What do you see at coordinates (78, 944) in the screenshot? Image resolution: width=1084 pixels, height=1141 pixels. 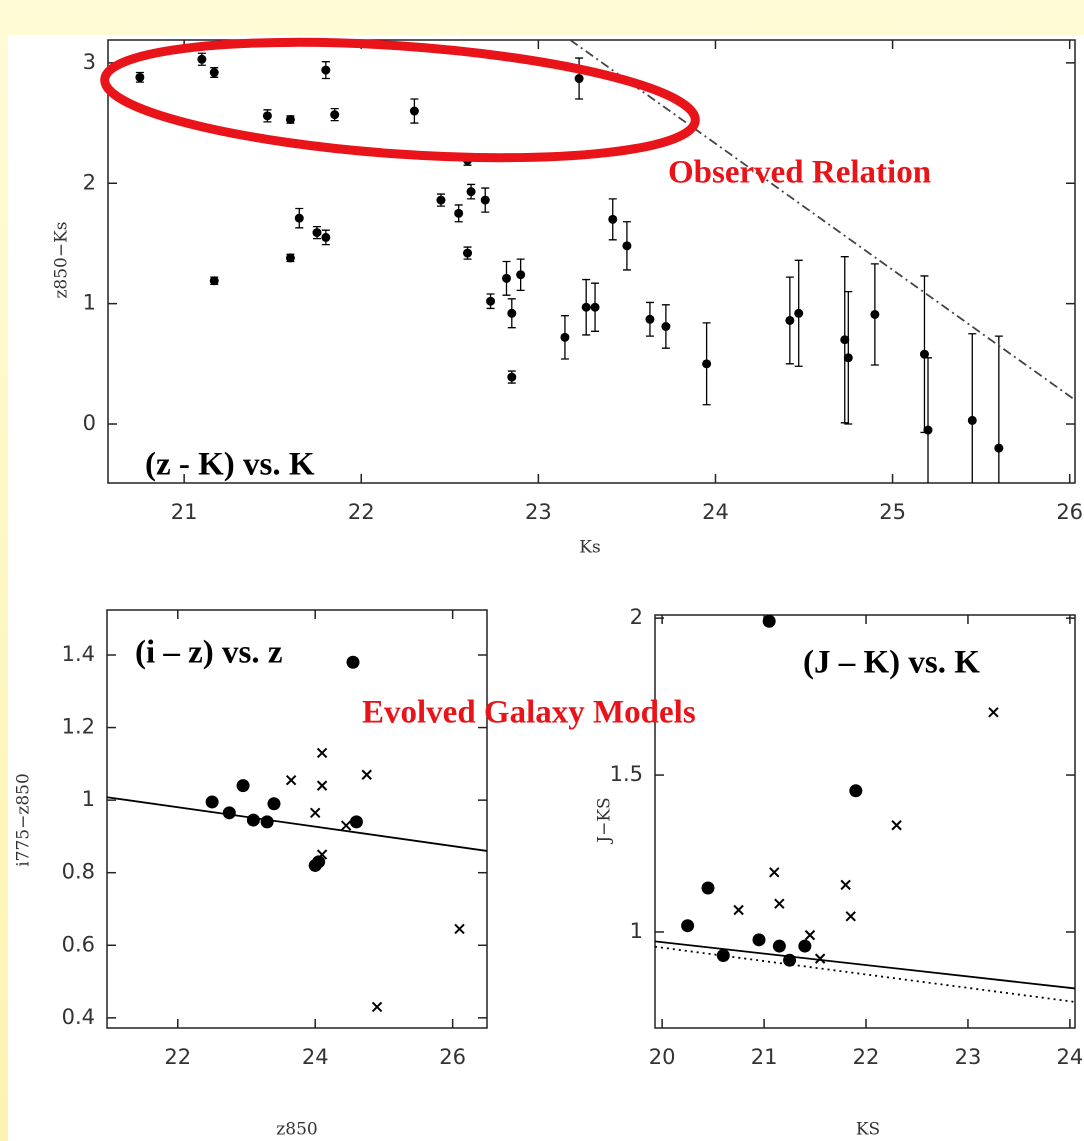 I see `y-tick-label: 0.6` at bounding box center [78, 944].